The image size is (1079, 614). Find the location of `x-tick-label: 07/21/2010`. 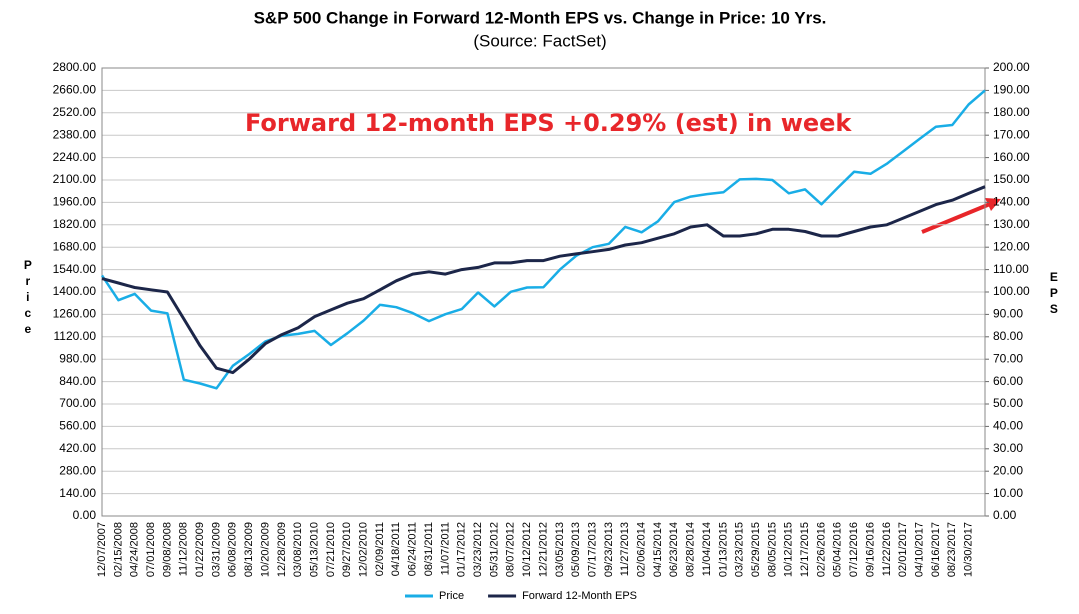

x-tick-label: 07/21/2010 is located at coordinates (331, 549).